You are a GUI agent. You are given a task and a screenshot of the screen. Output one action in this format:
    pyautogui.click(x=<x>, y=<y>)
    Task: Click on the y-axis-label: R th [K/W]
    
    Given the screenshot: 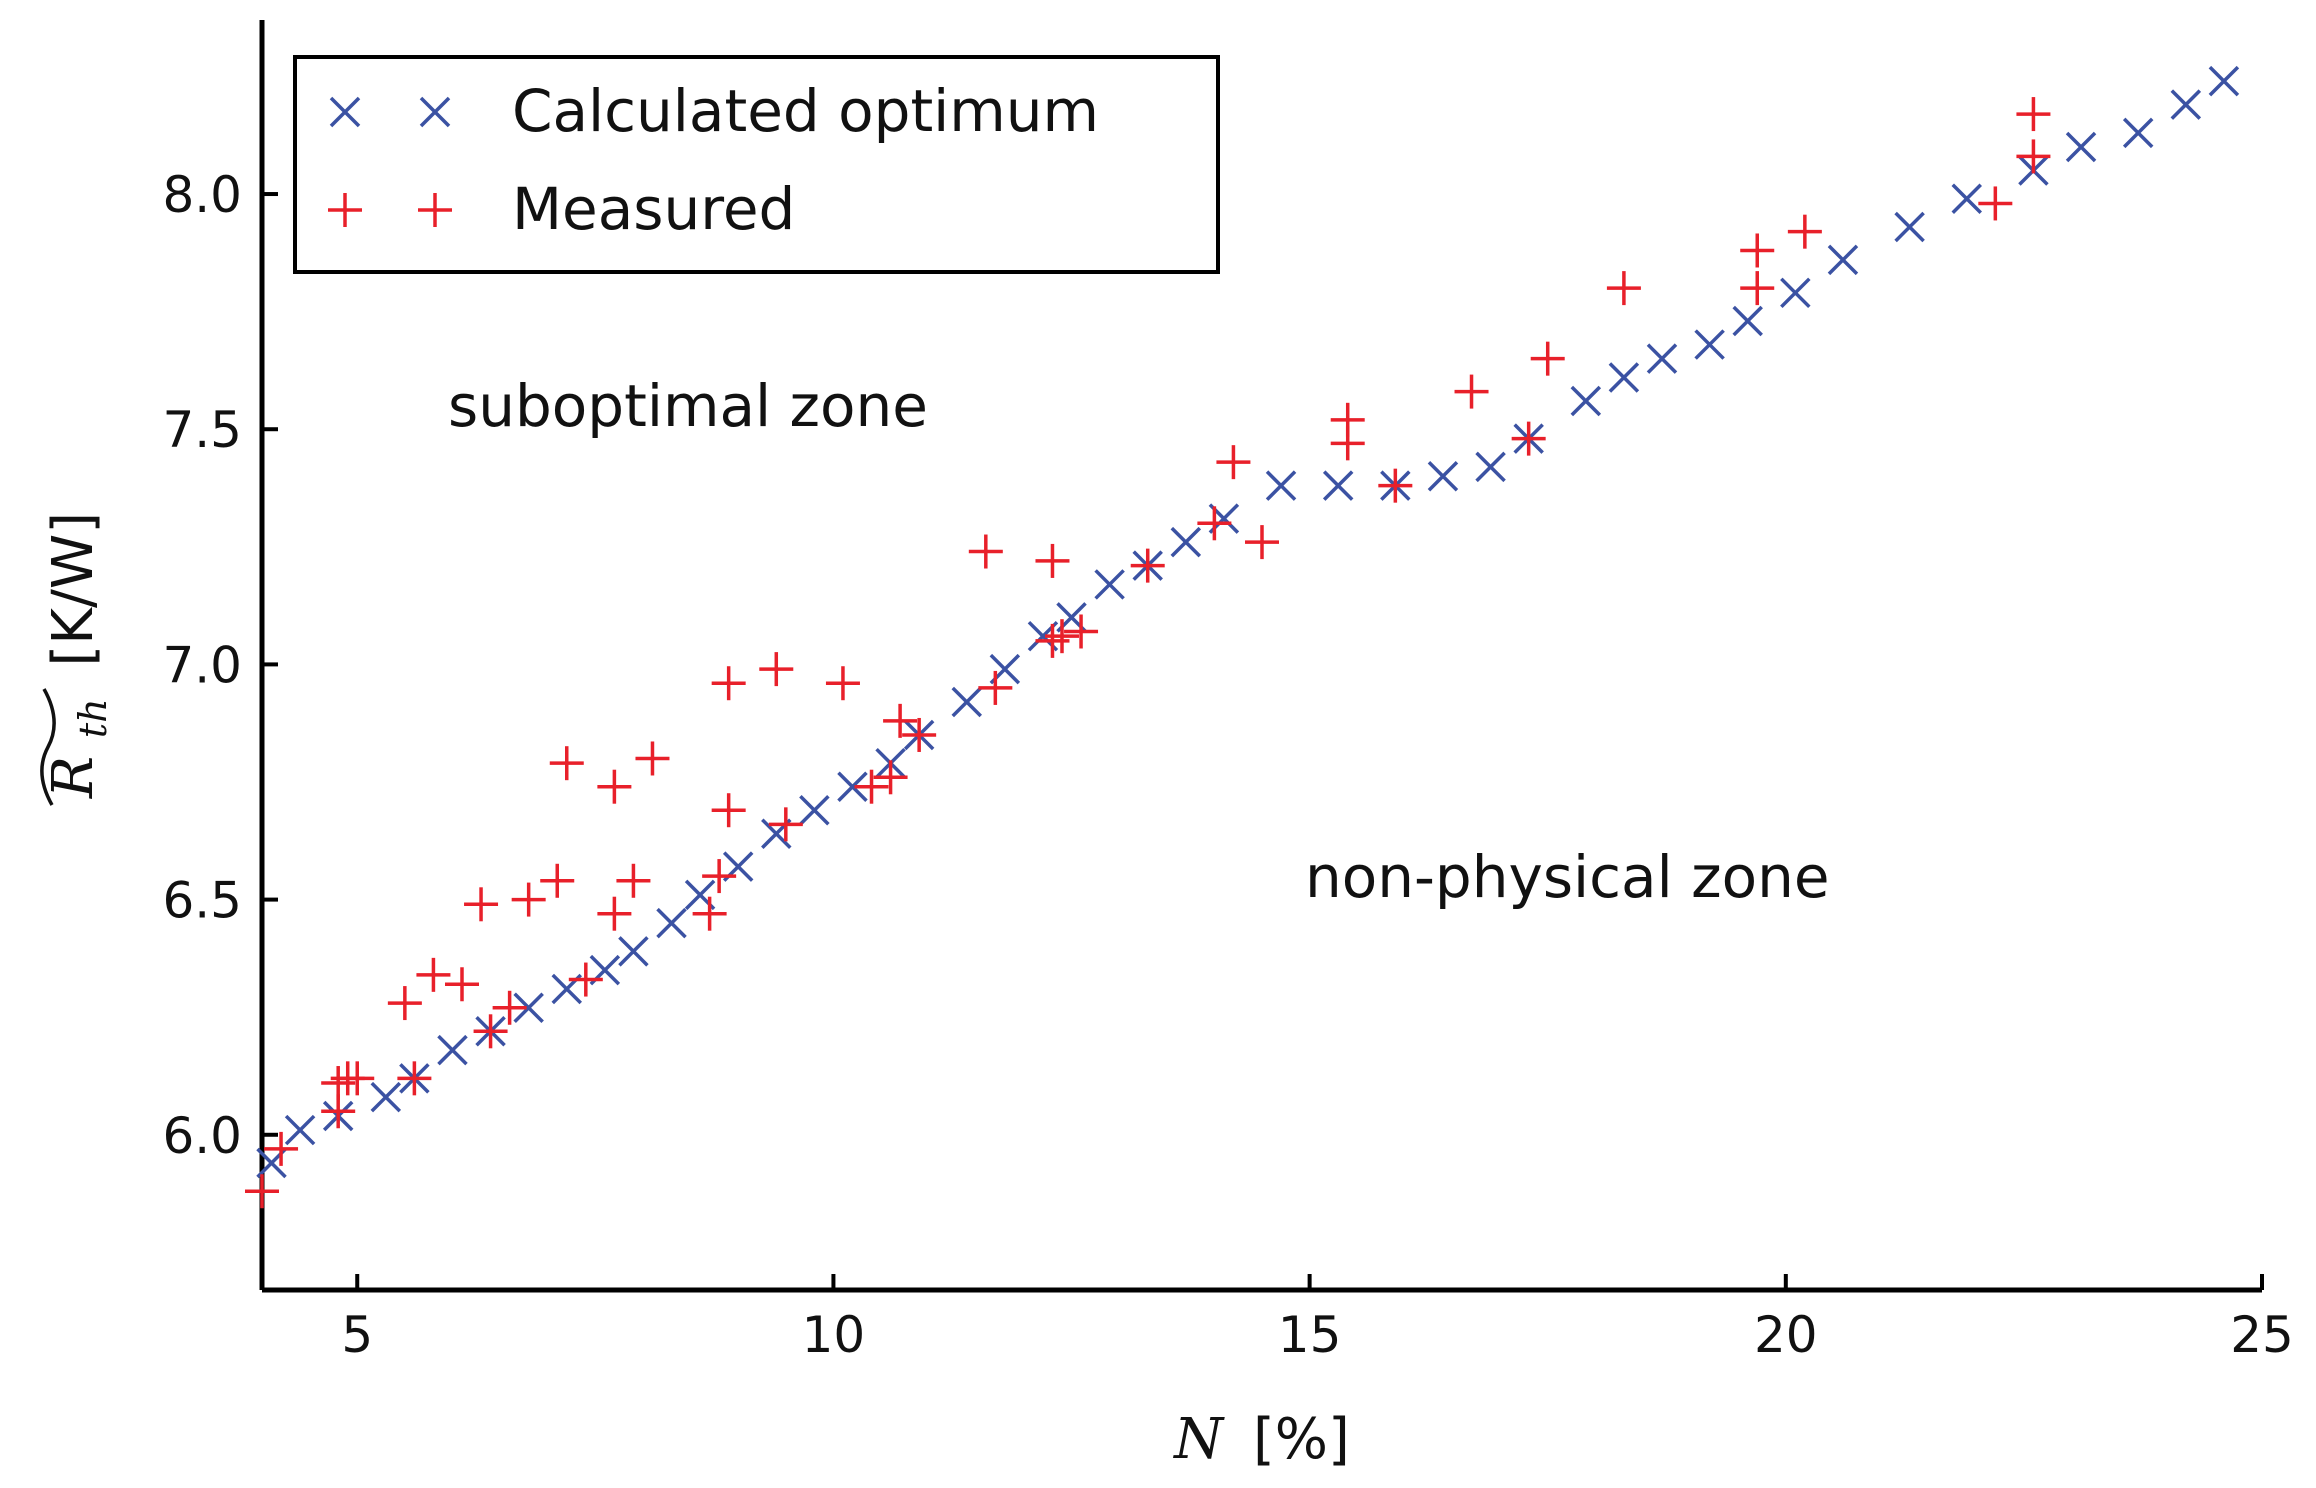 What is the action you would take?
    pyautogui.click(x=80, y=659)
    